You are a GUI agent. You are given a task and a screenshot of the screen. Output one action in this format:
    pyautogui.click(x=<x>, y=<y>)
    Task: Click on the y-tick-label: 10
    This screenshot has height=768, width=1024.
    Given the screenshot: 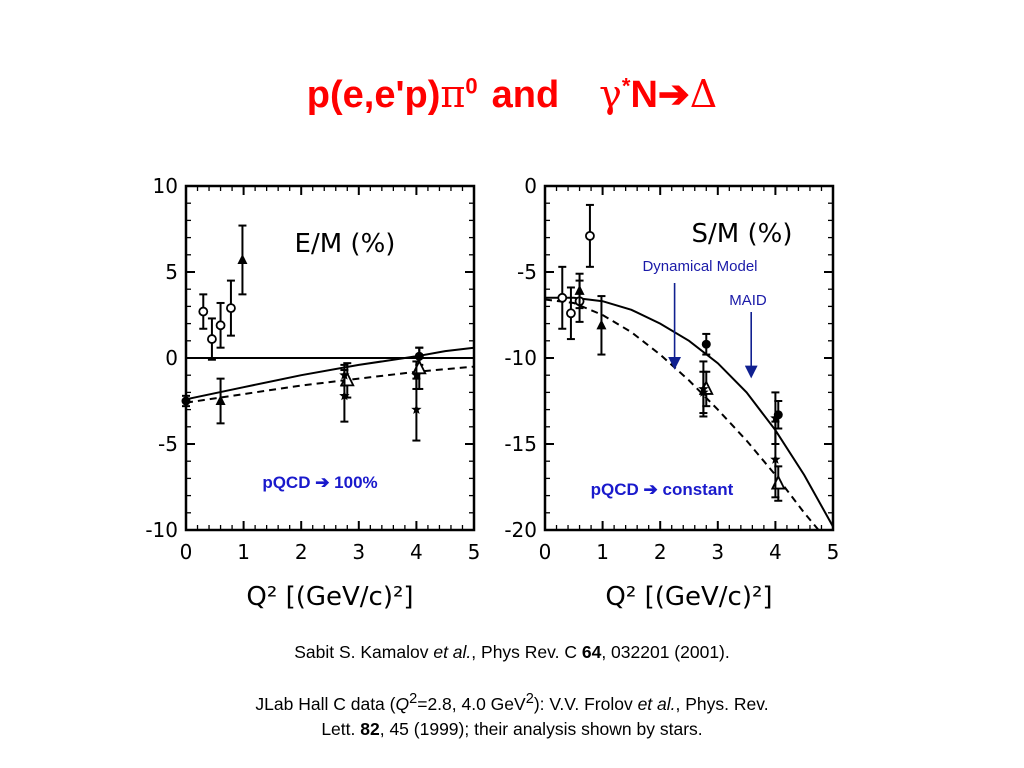 What is the action you would take?
    pyautogui.click(x=165, y=186)
    